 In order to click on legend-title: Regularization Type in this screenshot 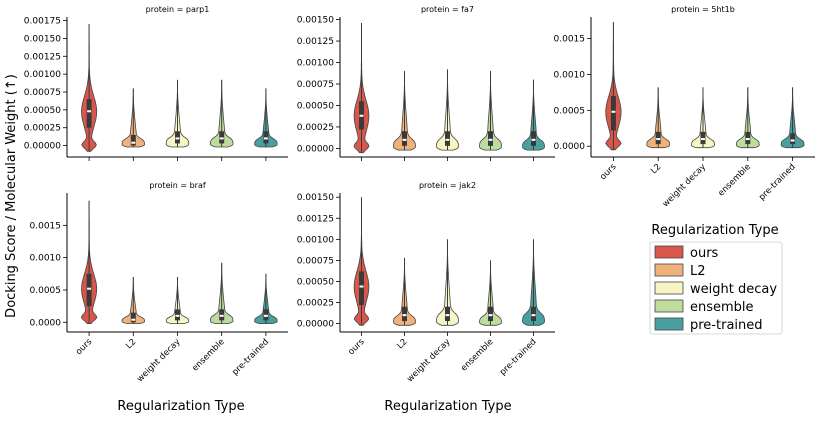, I will do `click(714, 230)`.